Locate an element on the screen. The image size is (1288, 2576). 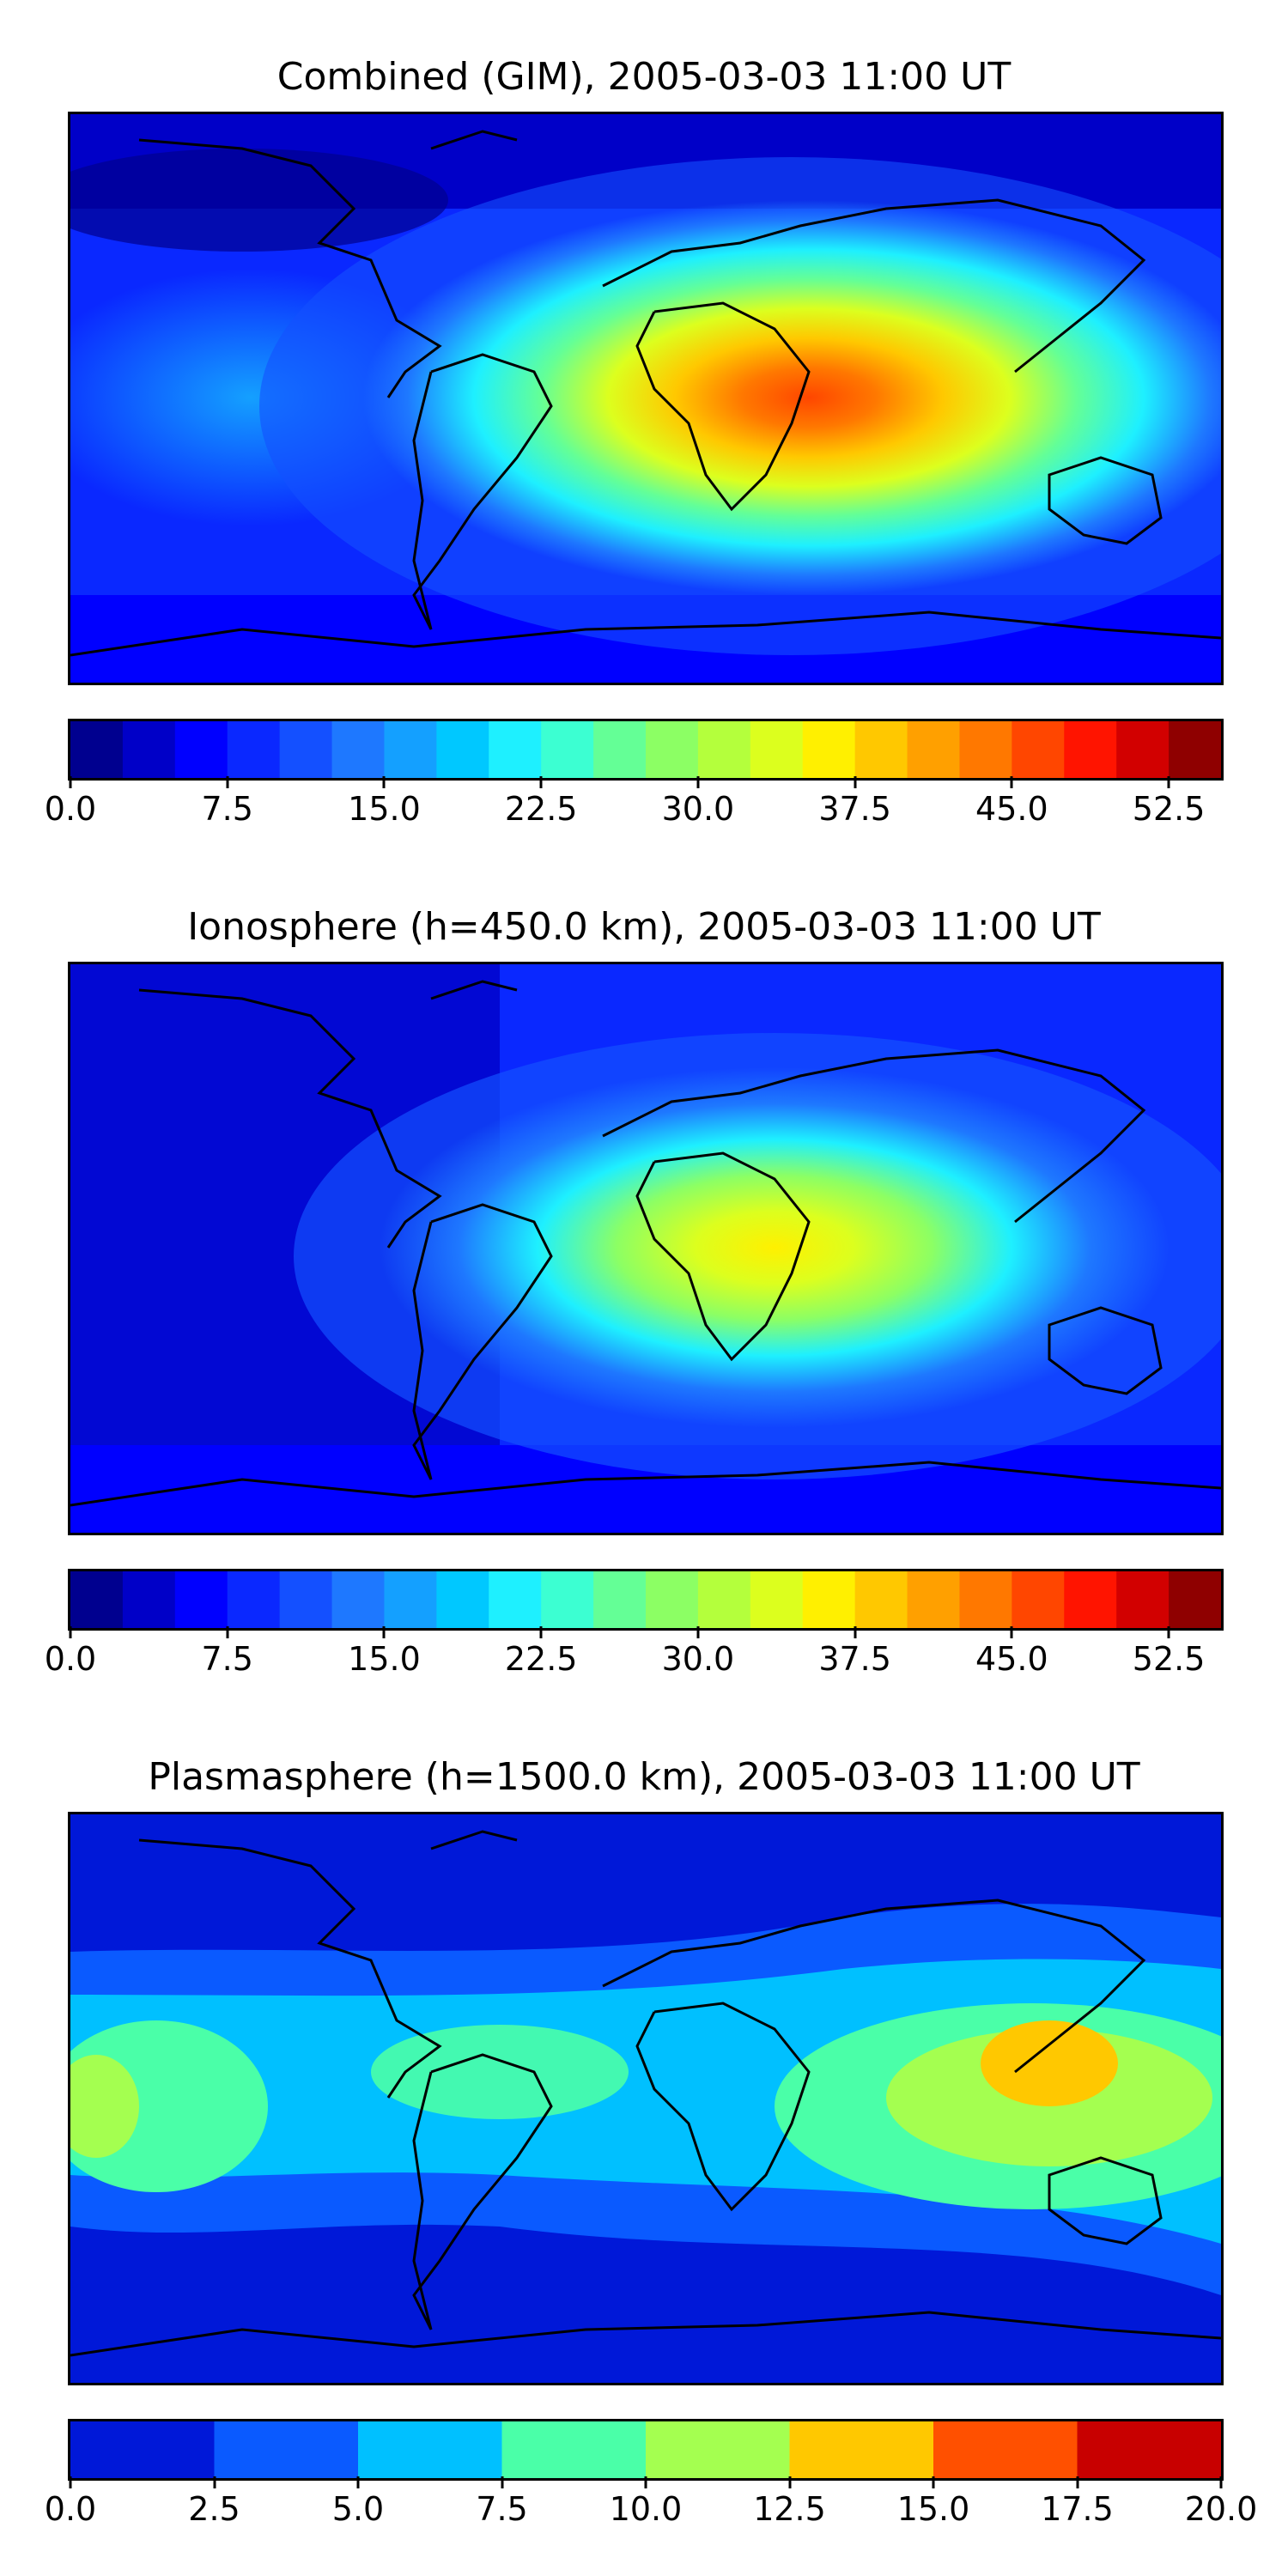
colorbar-ionosphere is located at coordinates (646, 1600).